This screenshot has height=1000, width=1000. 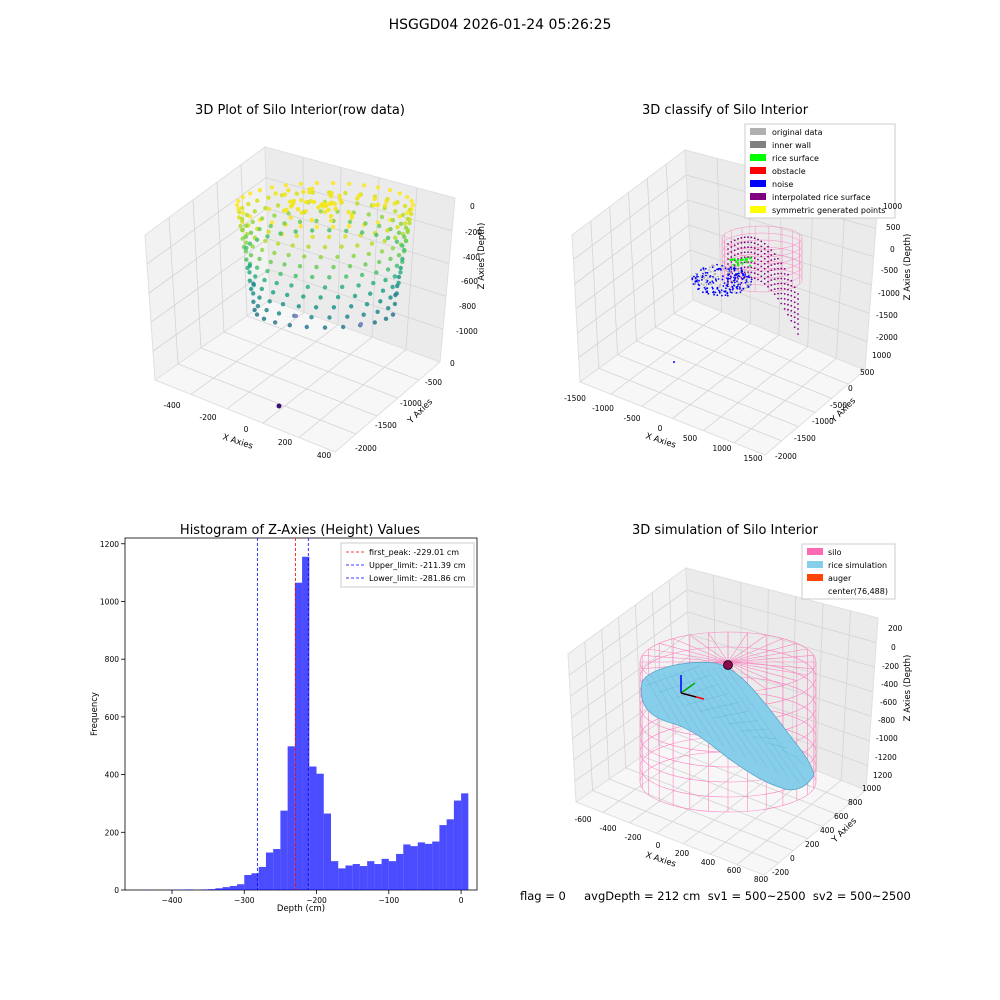 I want to click on plot1-ytick: 0, so click(x=452, y=363).